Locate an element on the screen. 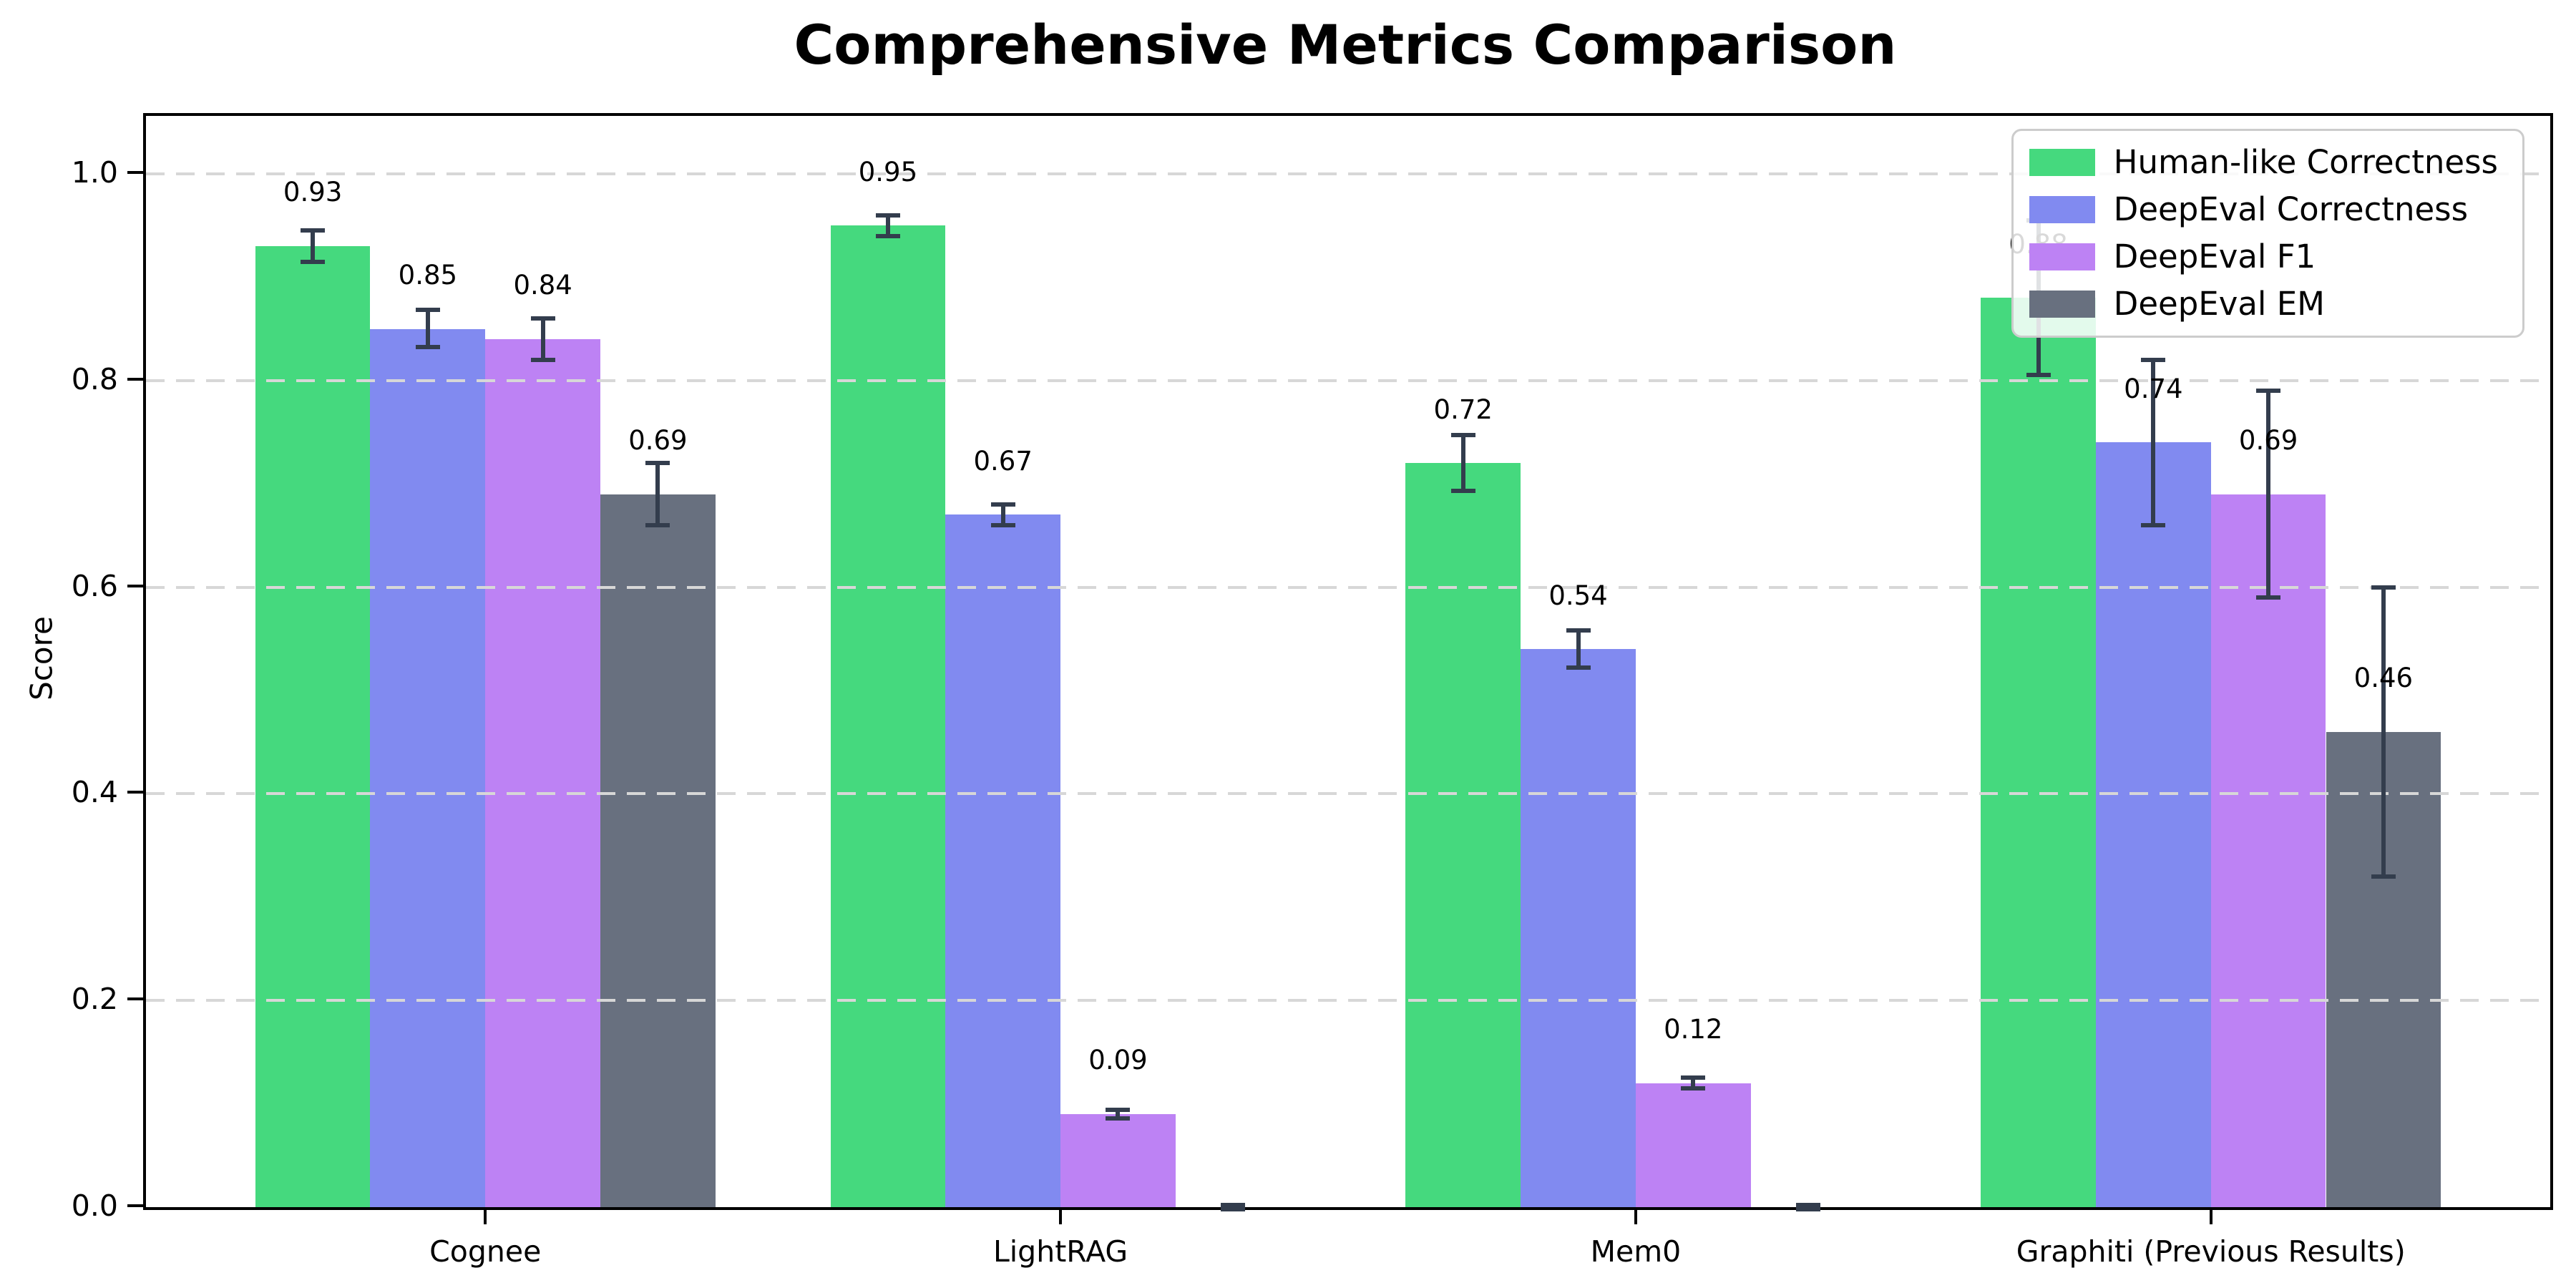 Image resolution: width=2576 pixels, height=1288 pixels. y-tick-label: 1.0 is located at coordinates (94, 172).